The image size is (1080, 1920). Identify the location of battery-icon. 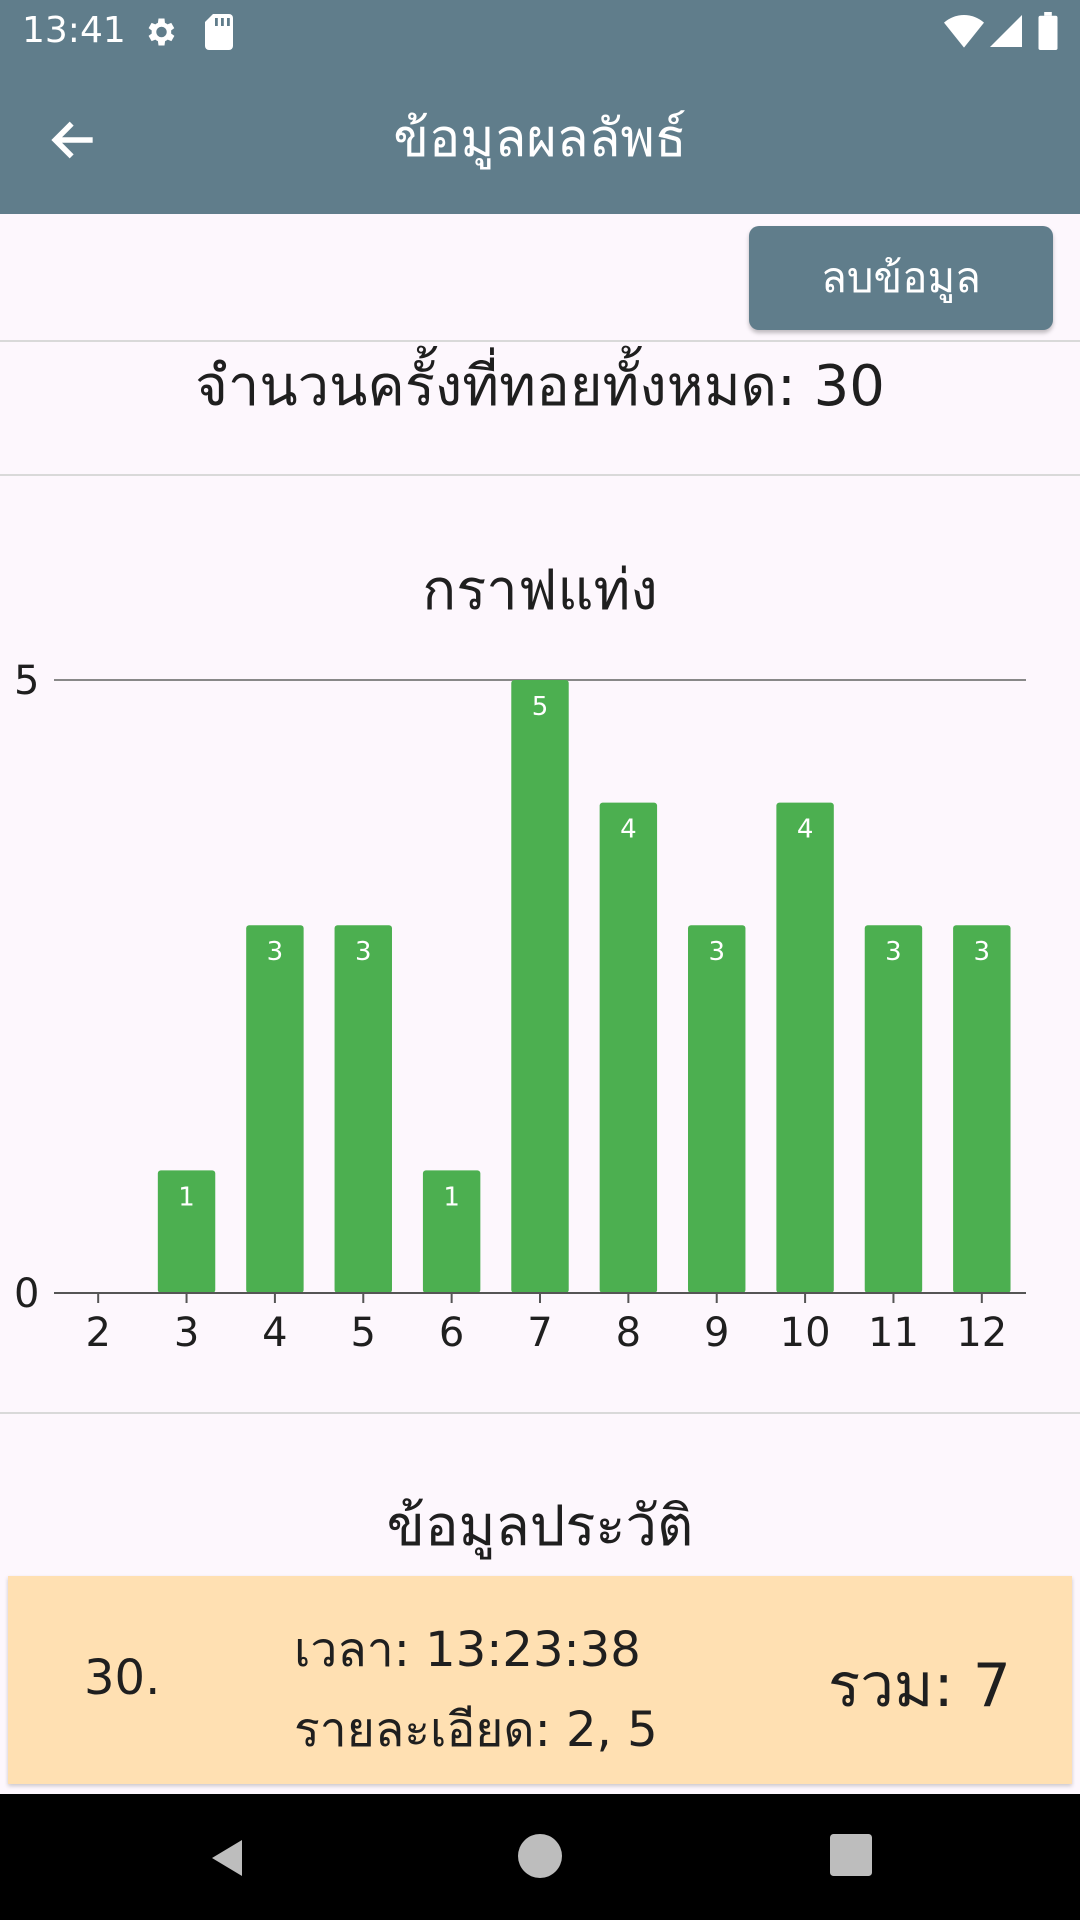
(1048, 31).